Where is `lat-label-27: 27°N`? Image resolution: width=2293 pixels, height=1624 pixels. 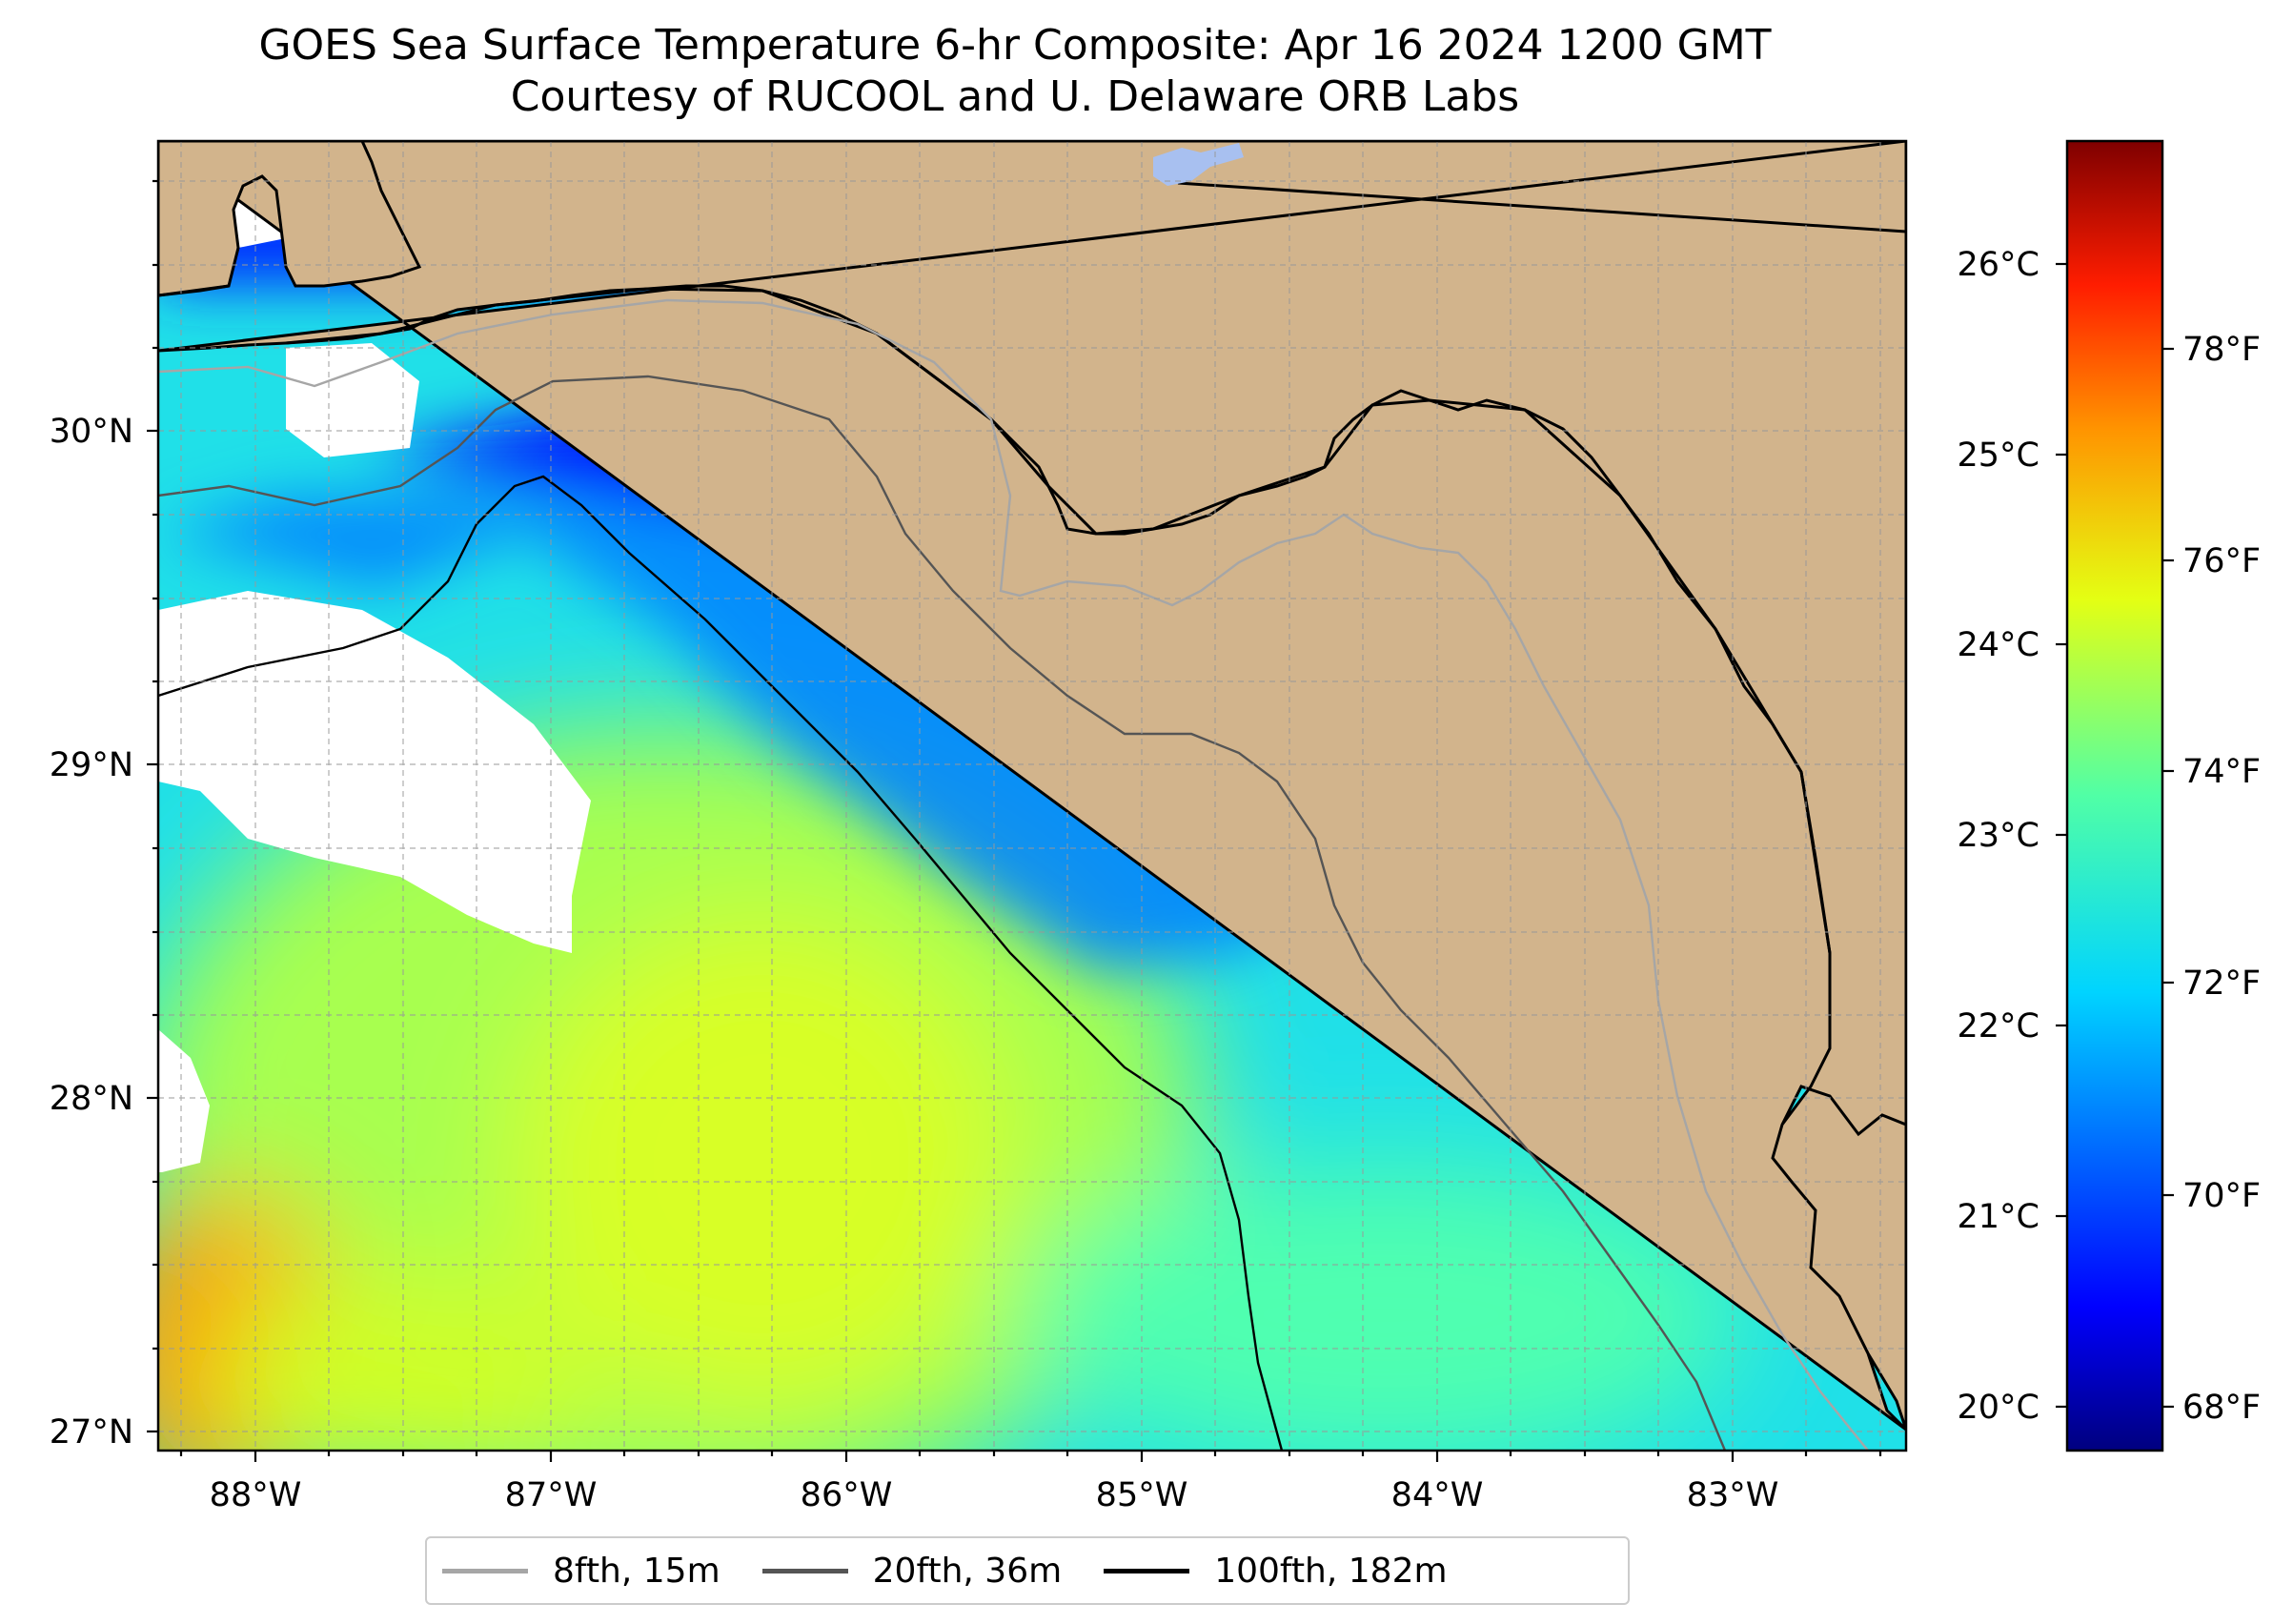 lat-label-27: 27°N is located at coordinates (92, 1432).